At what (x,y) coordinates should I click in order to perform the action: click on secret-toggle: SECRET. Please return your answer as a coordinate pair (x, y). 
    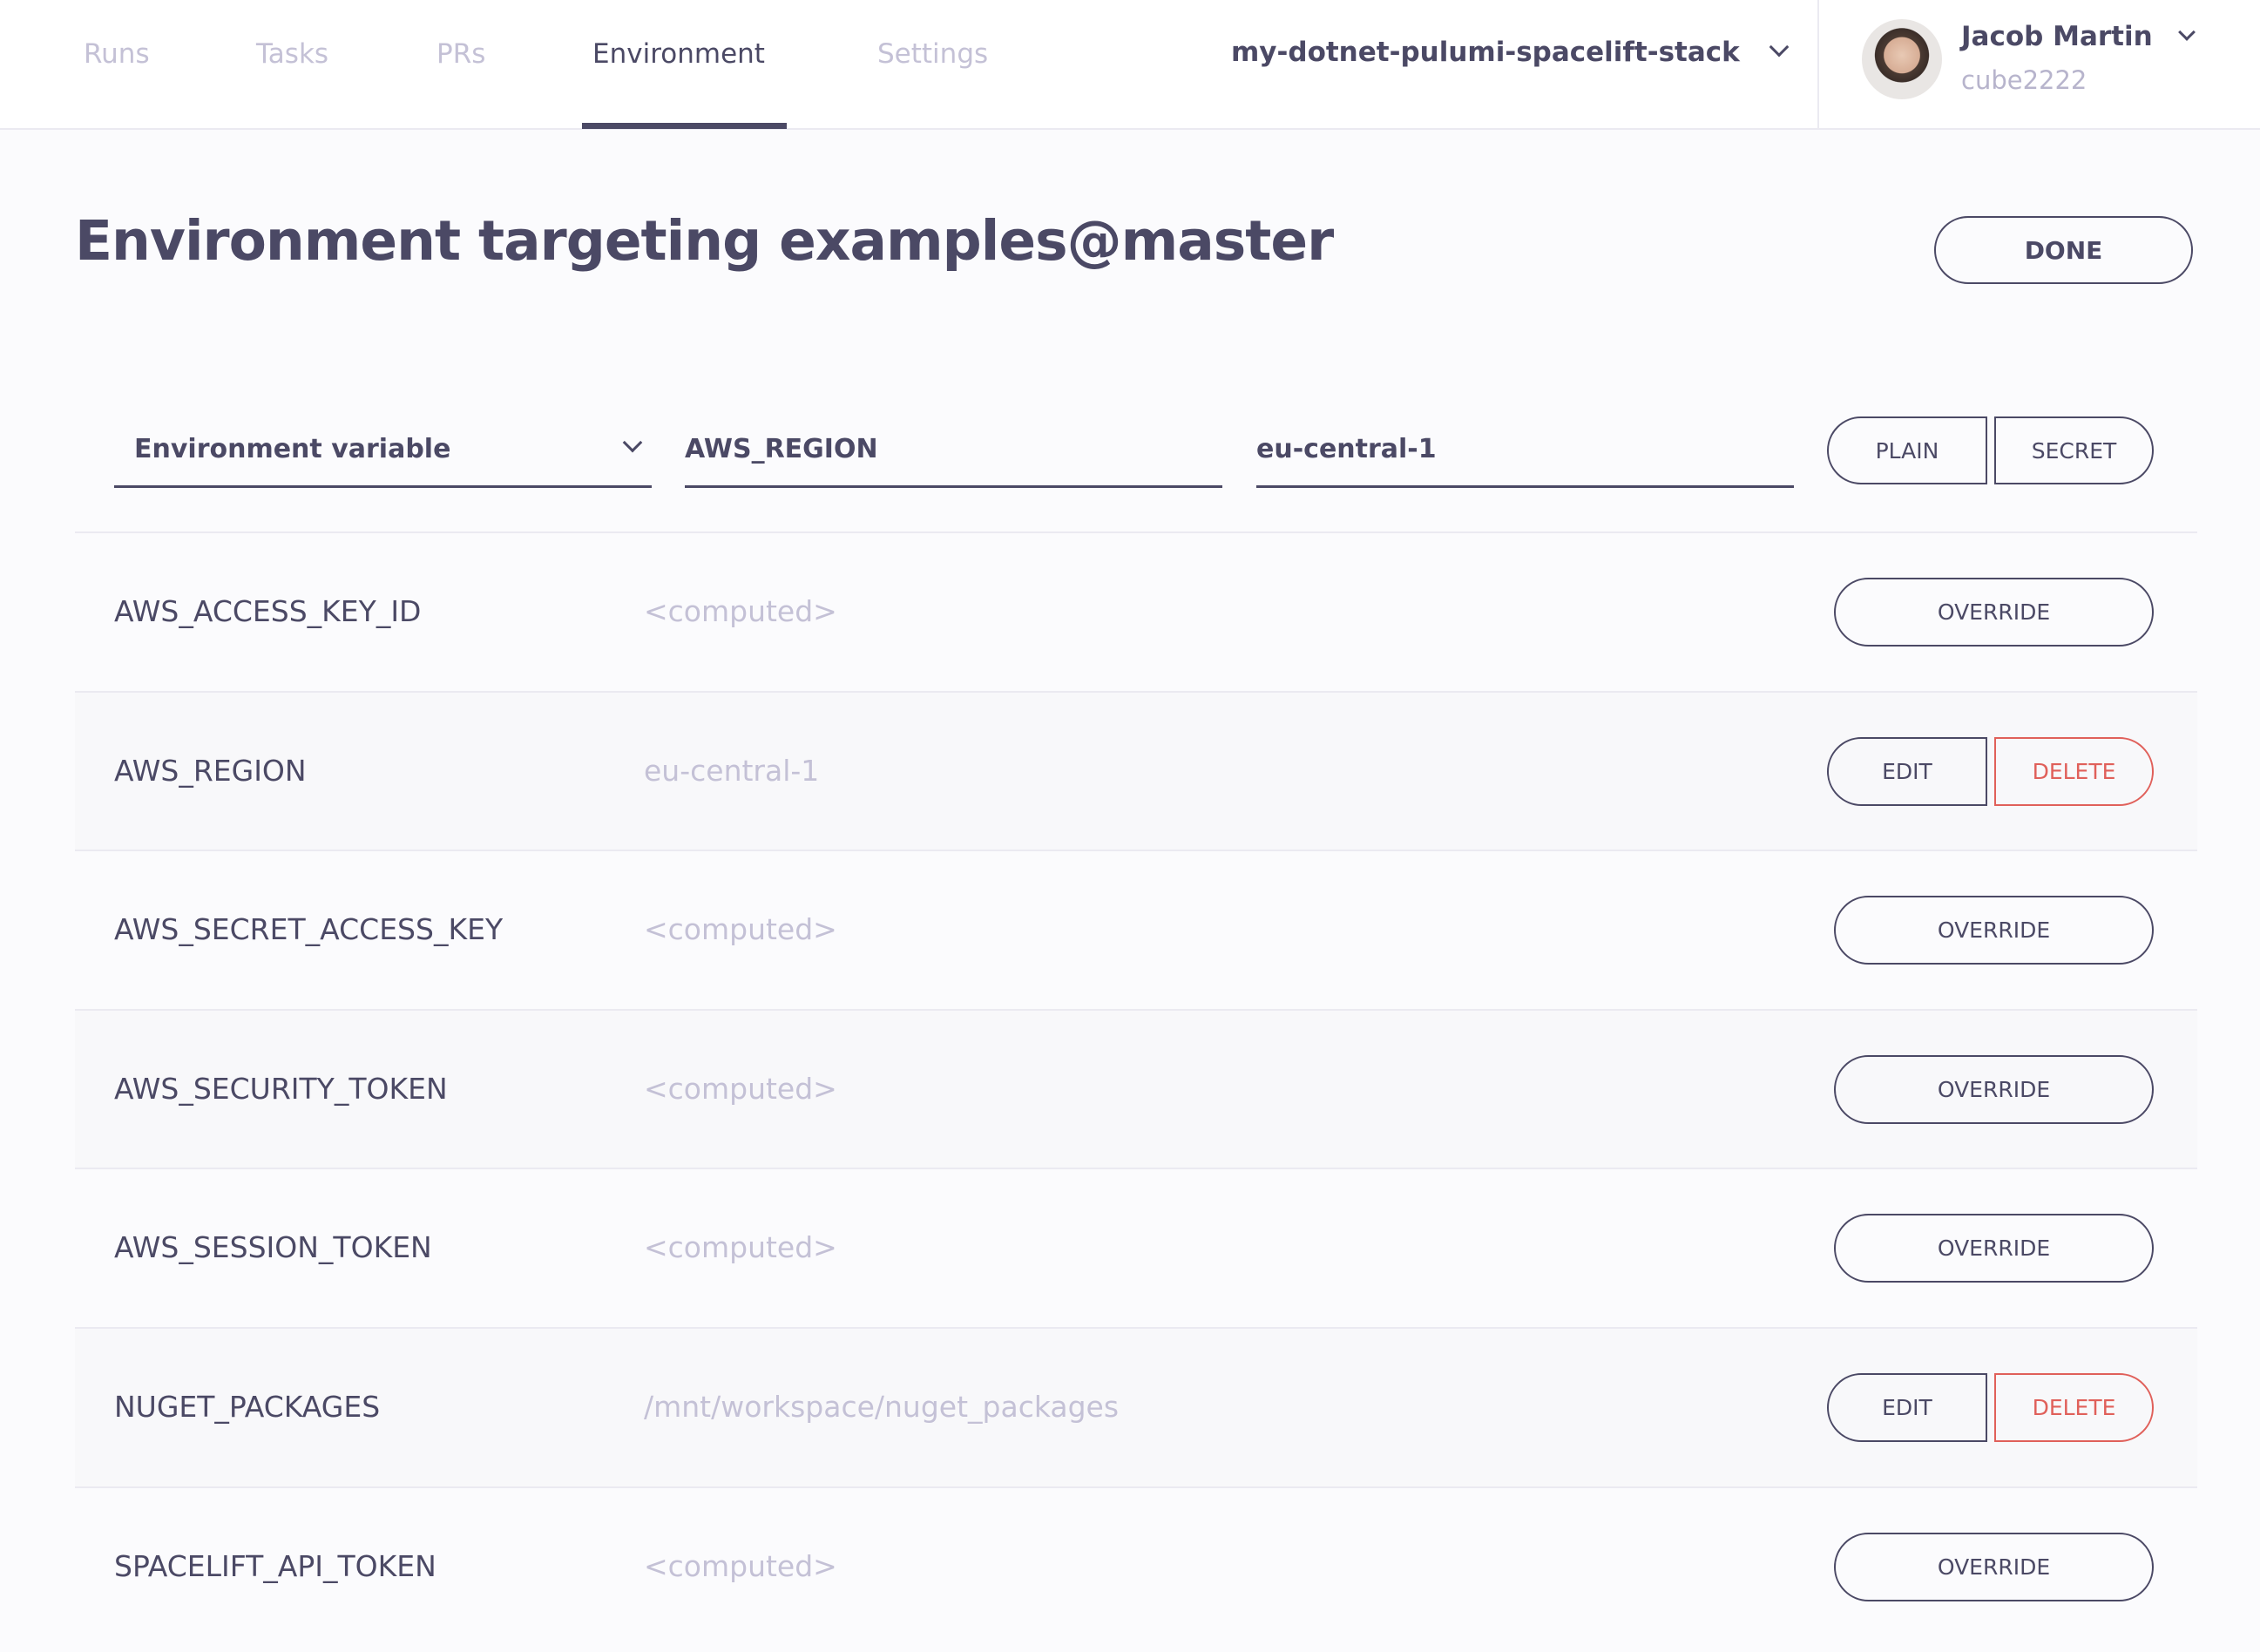
    Looking at the image, I should click on (2074, 450).